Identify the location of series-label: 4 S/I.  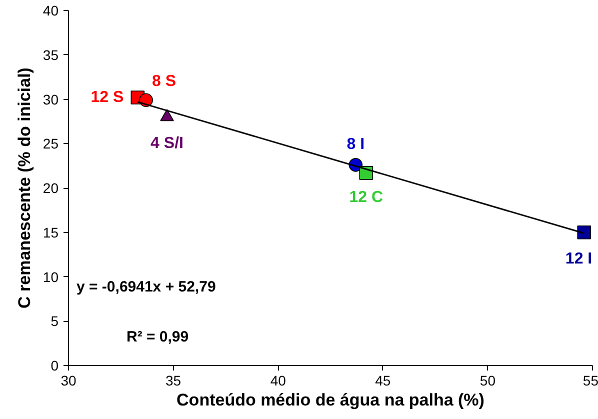
(167, 143).